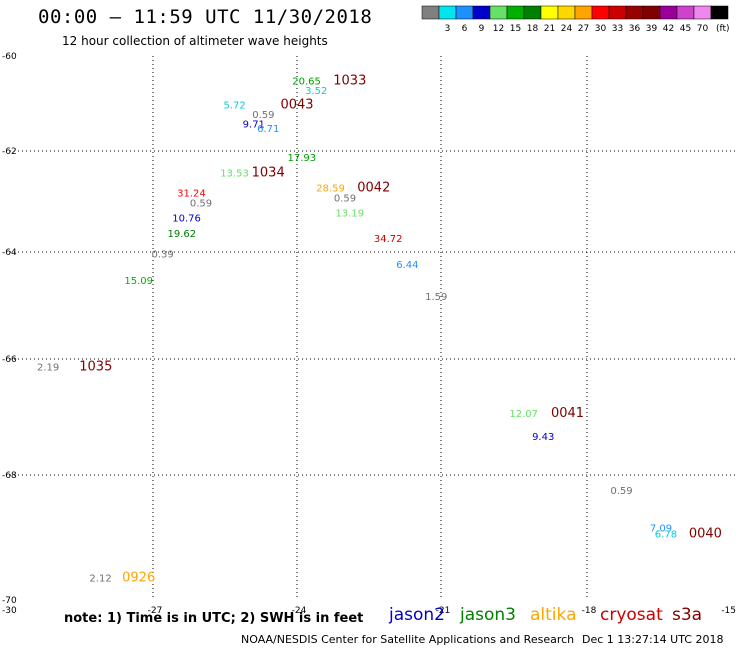 This screenshot has height=650, width=740. I want to click on lat-tick-label: -68, so click(9, 476).